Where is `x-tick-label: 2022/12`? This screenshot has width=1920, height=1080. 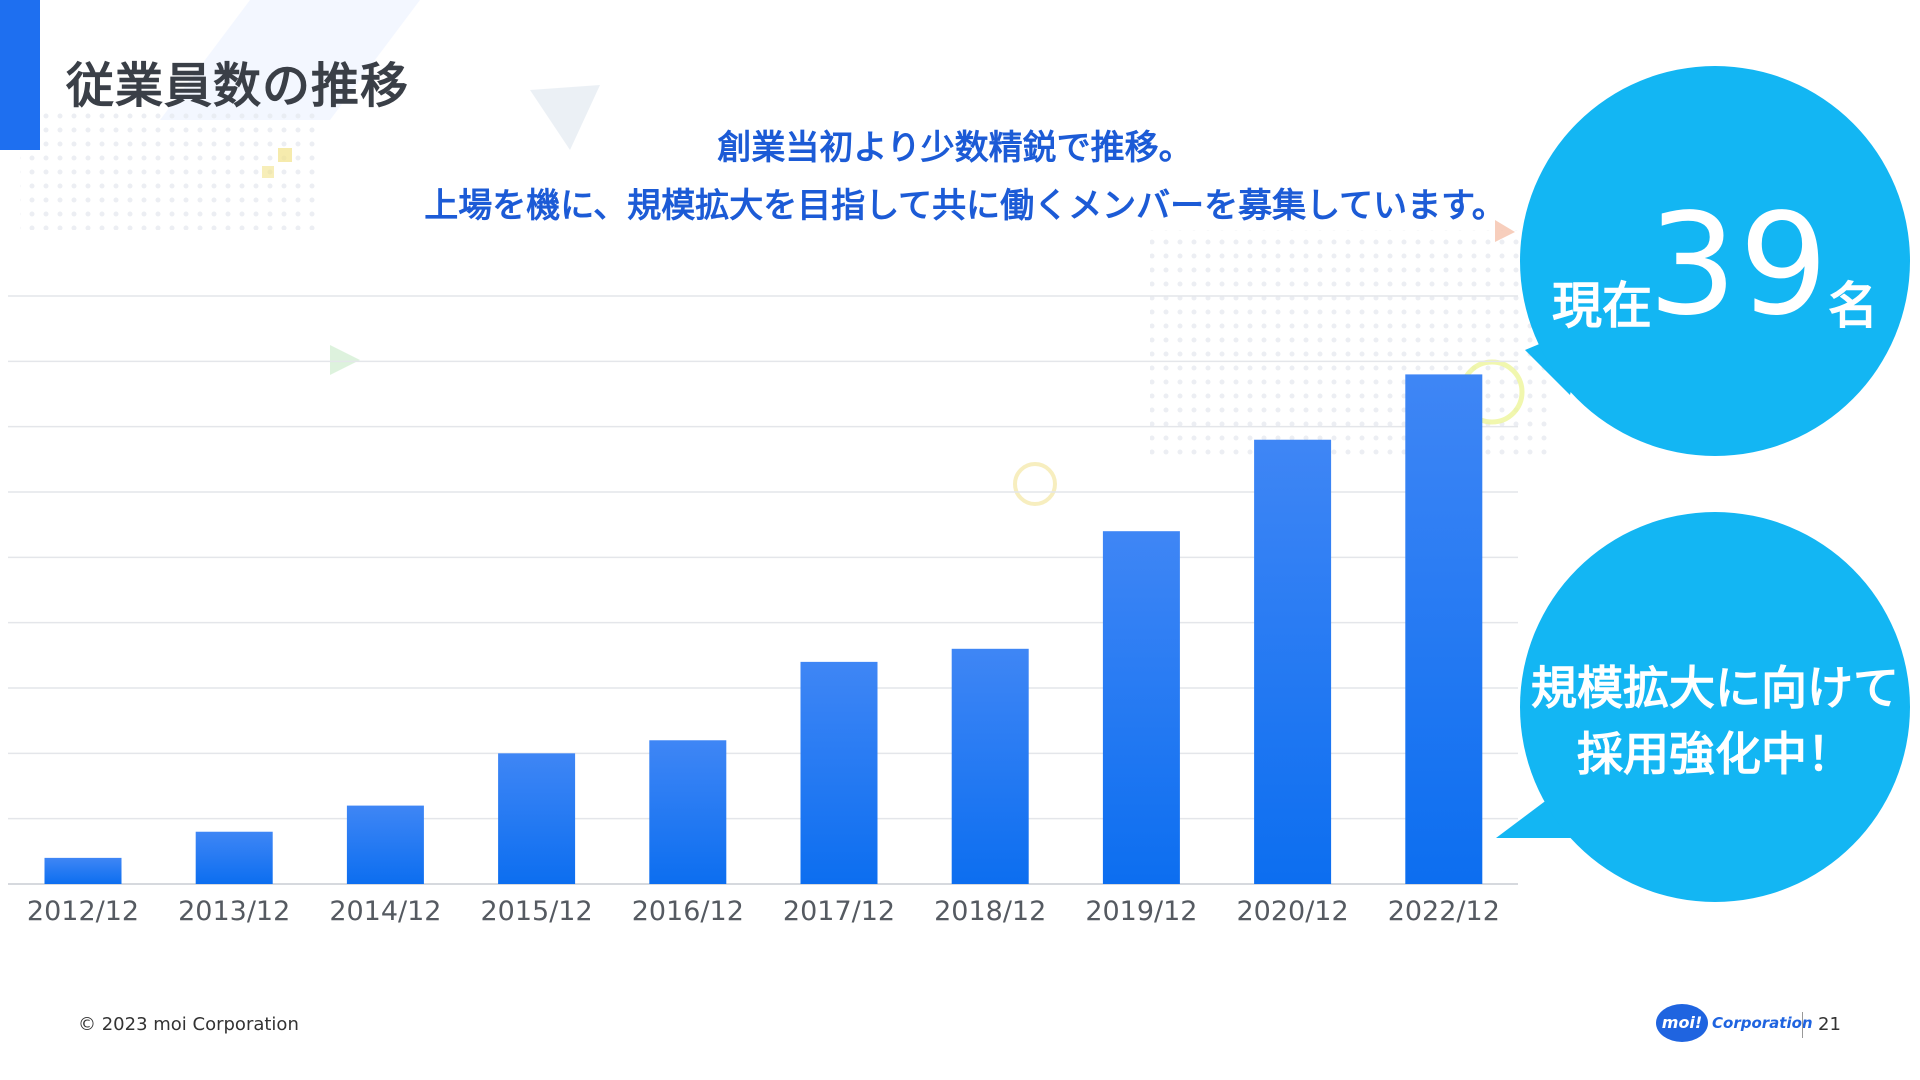
x-tick-label: 2022/12 is located at coordinates (1444, 911).